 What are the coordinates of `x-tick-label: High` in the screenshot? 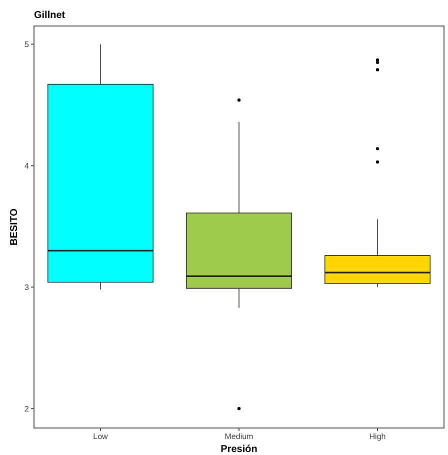 It's located at (377, 436).